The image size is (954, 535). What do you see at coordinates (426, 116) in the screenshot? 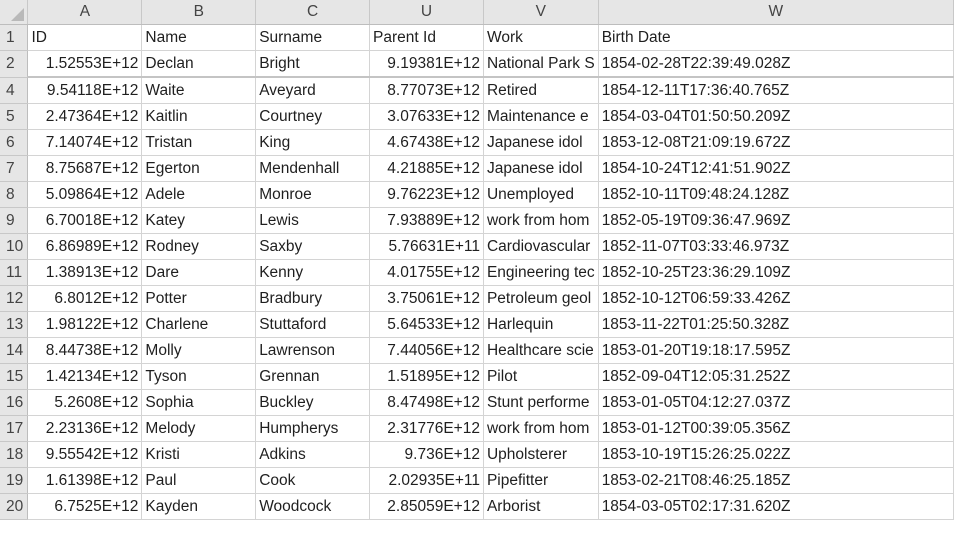
I see `cell: 3.07633E+12` at bounding box center [426, 116].